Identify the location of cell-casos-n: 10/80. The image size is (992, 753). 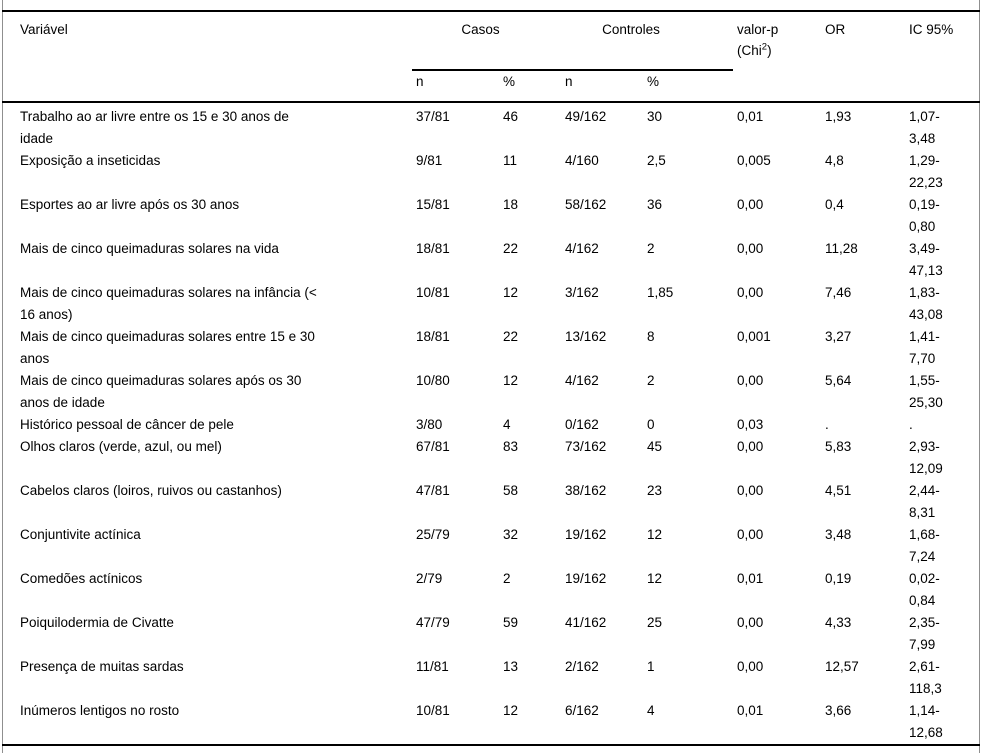
(433, 380).